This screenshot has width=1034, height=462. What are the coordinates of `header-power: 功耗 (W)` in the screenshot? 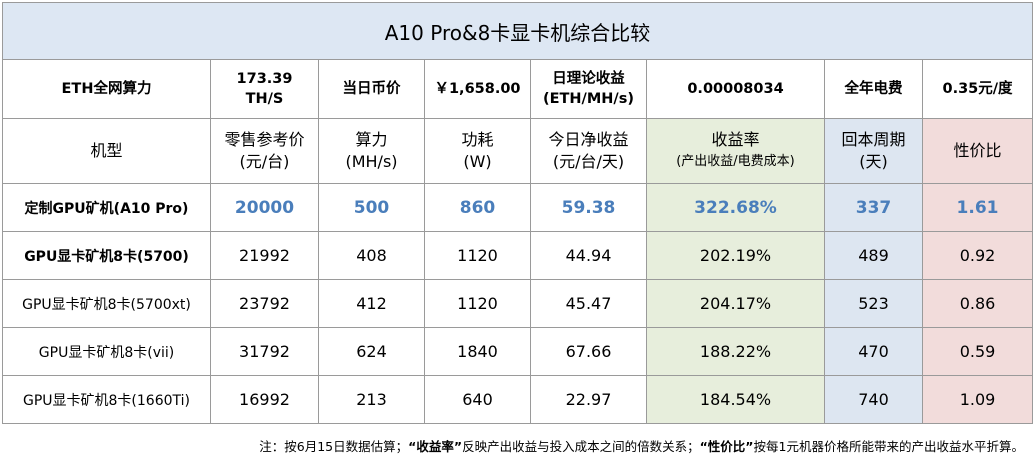 It's located at (477, 151).